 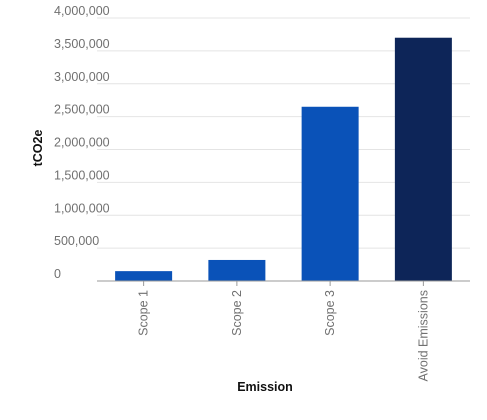 What do you see at coordinates (144, 313) in the screenshot?
I see `x-category-label: Scope 1` at bounding box center [144, 313].